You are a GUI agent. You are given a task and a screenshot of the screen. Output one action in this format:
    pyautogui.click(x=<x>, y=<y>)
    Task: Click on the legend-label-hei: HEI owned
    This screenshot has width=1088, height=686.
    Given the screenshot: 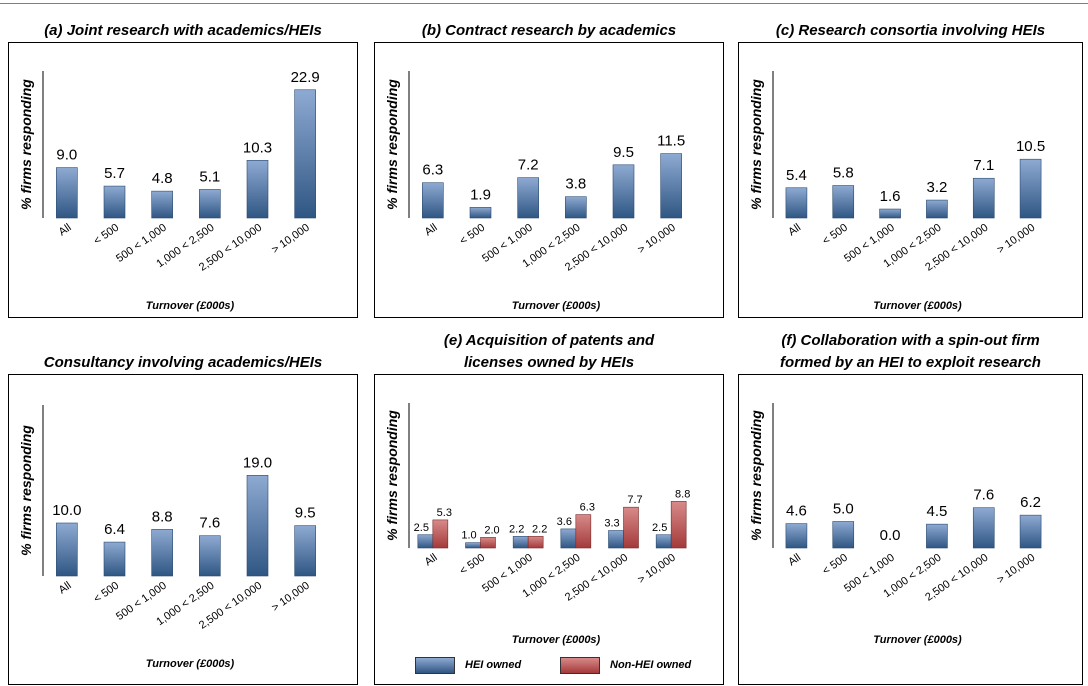 What is the action you would take?
    pyautogui.click(x=493, y=665)
    